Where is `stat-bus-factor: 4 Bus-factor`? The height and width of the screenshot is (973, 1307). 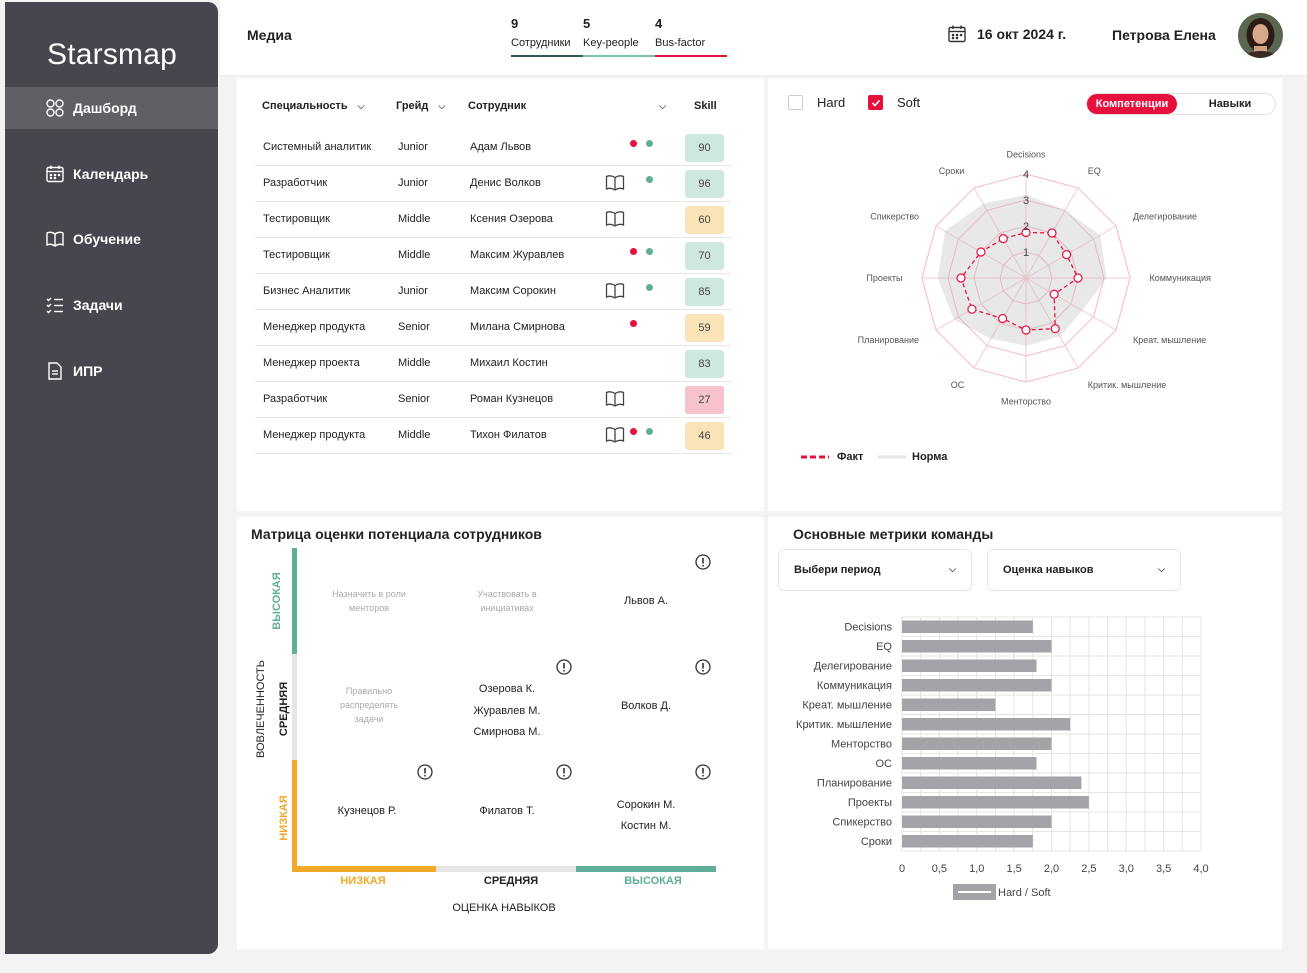
stat-bus-factor: 4 Bus-factor is located at coordinates (691, 36).